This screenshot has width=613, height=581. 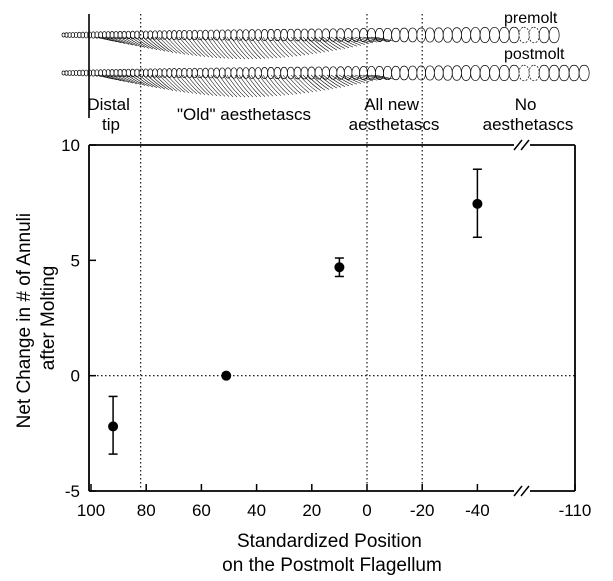 I want to click on x-tick-label-0: 100, so click(x=91, y=510).